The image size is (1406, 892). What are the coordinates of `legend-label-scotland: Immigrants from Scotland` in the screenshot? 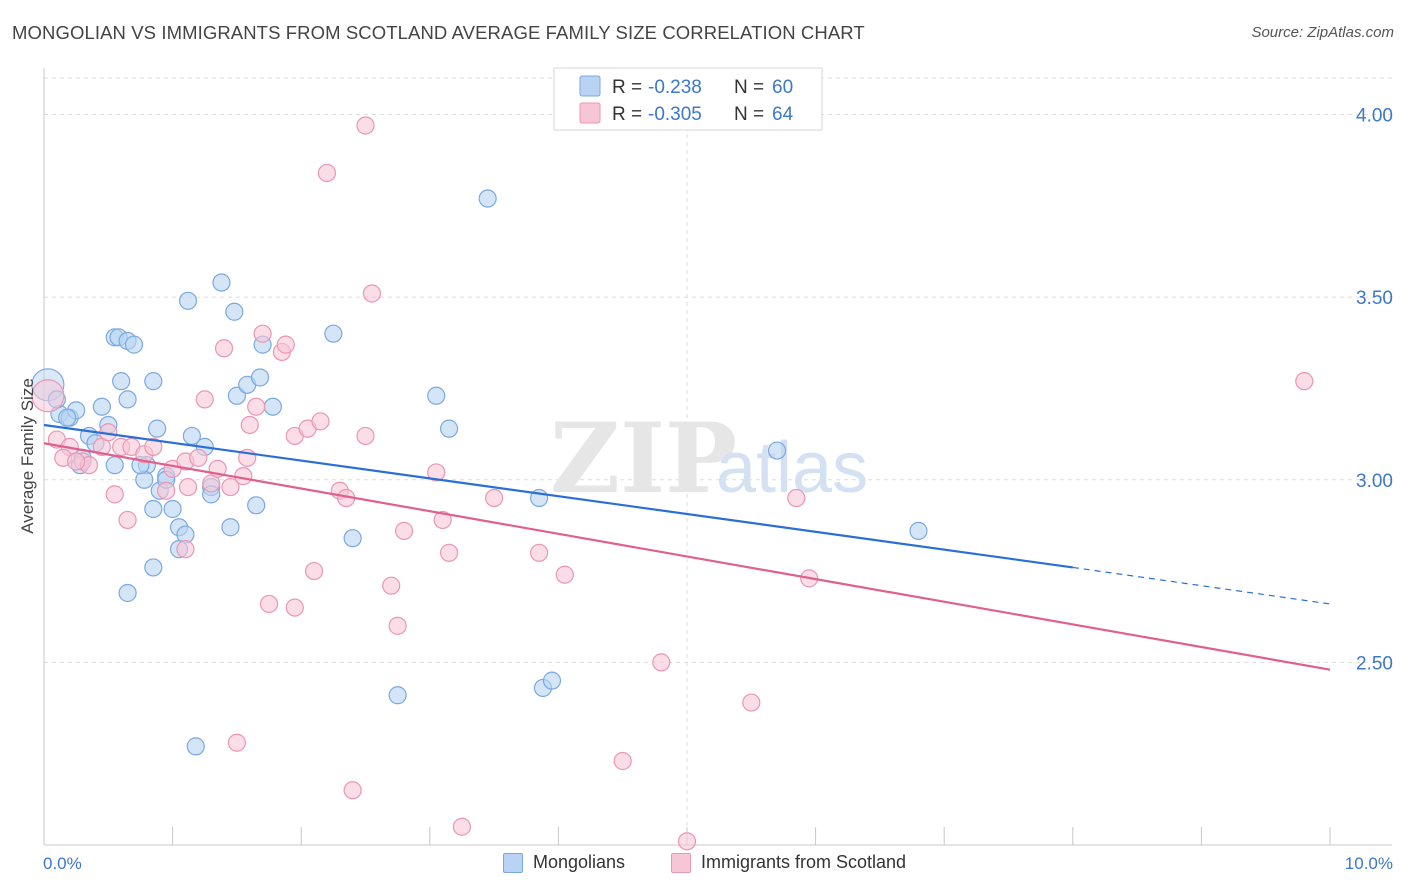 It's located at (804, 862).